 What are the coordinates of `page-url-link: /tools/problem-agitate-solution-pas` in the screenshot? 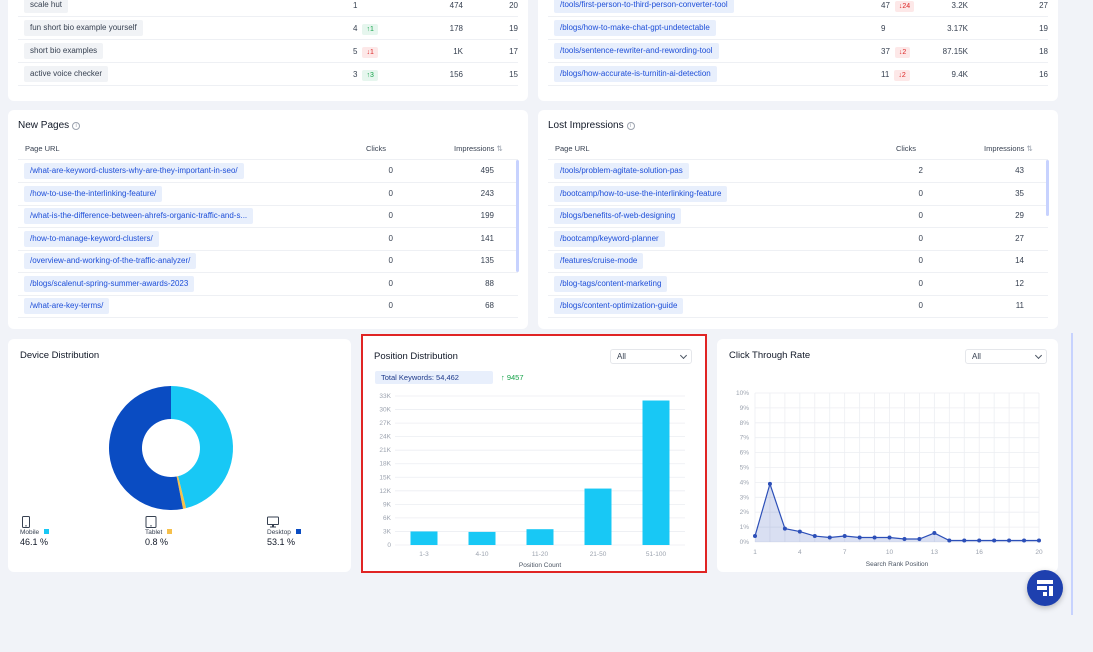 It's located at (621, 171).